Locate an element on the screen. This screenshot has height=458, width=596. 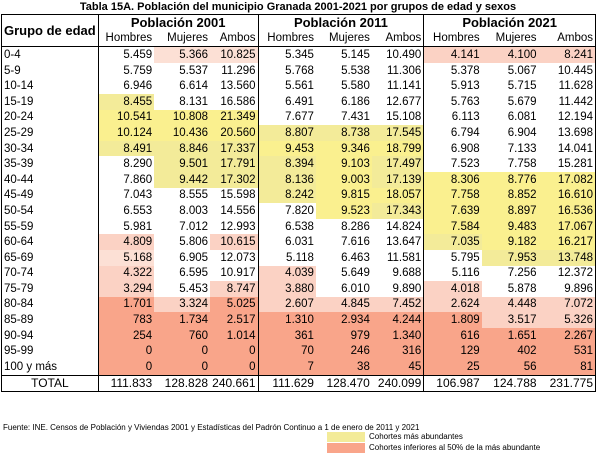
age-group-cell: 90-94 is located at coordinates (50, 335).